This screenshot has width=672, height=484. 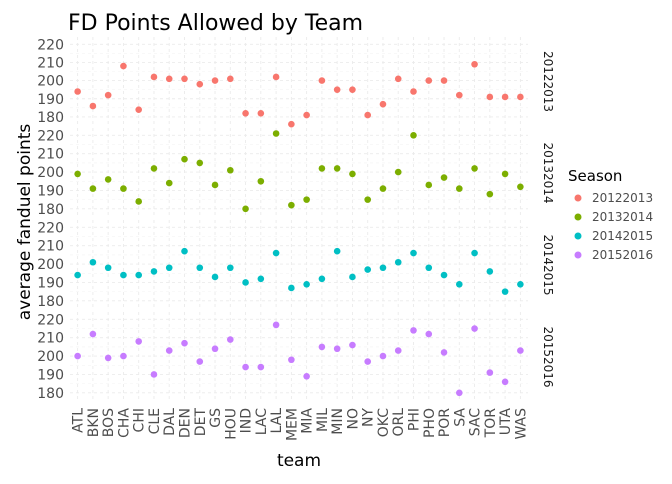 I want to click on x-tick-label: CHI, so click(x=140, y=420).